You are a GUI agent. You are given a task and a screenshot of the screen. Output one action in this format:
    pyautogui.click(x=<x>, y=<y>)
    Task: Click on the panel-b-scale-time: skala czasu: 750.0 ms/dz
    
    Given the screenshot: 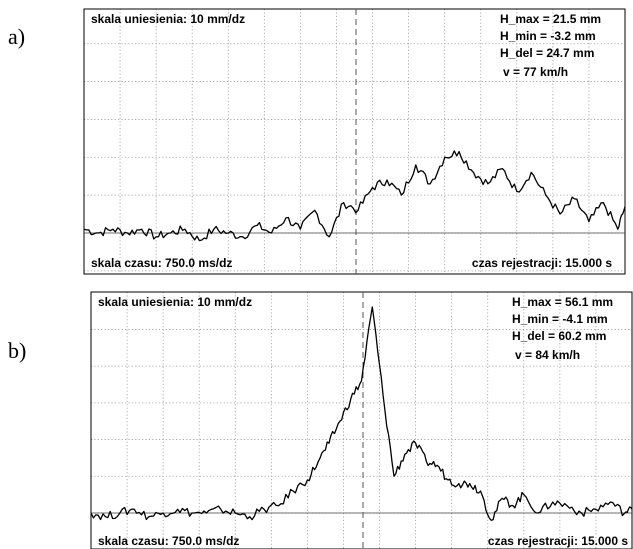 What is the action you would take?
    pyautogui.click(x=168, y=541)
    